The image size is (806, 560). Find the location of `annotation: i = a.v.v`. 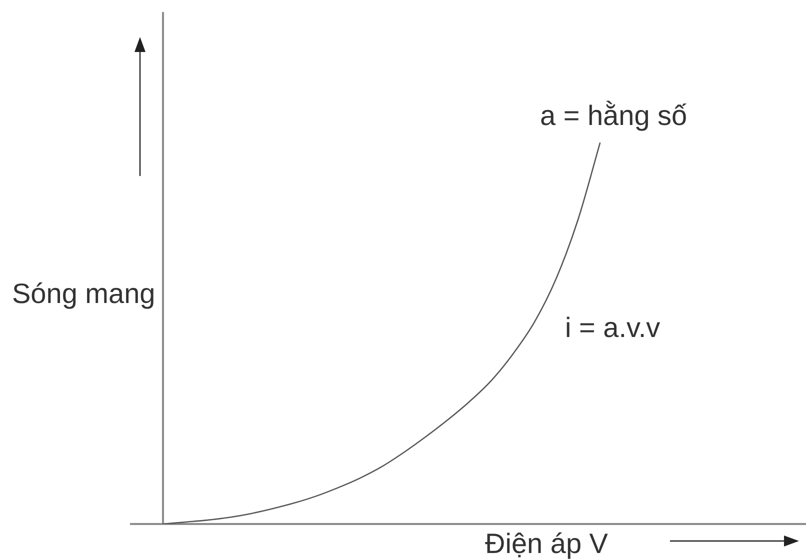

annotation: i = a.v.v is located at coordinates (612, 327).